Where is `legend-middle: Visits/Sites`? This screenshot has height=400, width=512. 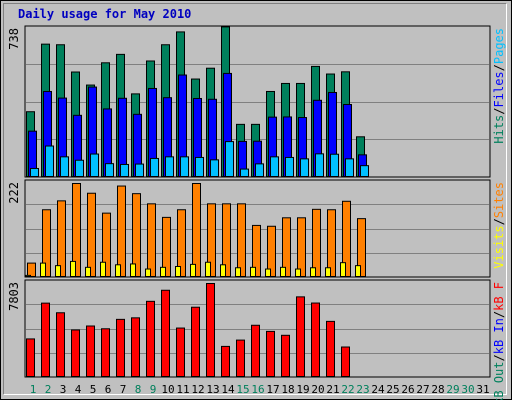 legend-middle: Visits/Sites is located at coordinates (499, 225).